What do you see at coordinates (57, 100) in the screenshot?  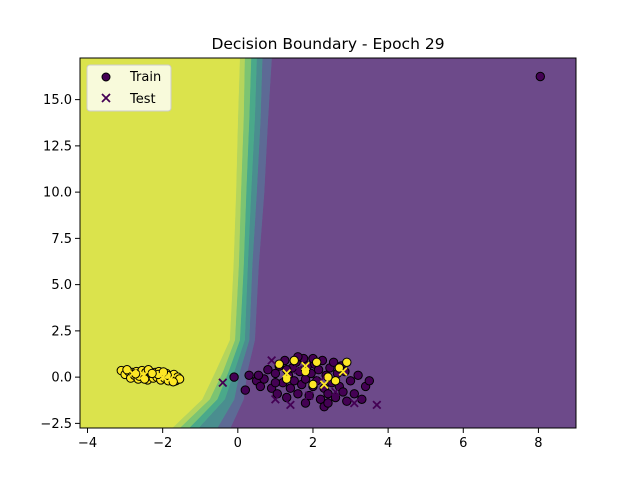 I see `y-tick-label: 15.0` at bounding box center [57, 100].